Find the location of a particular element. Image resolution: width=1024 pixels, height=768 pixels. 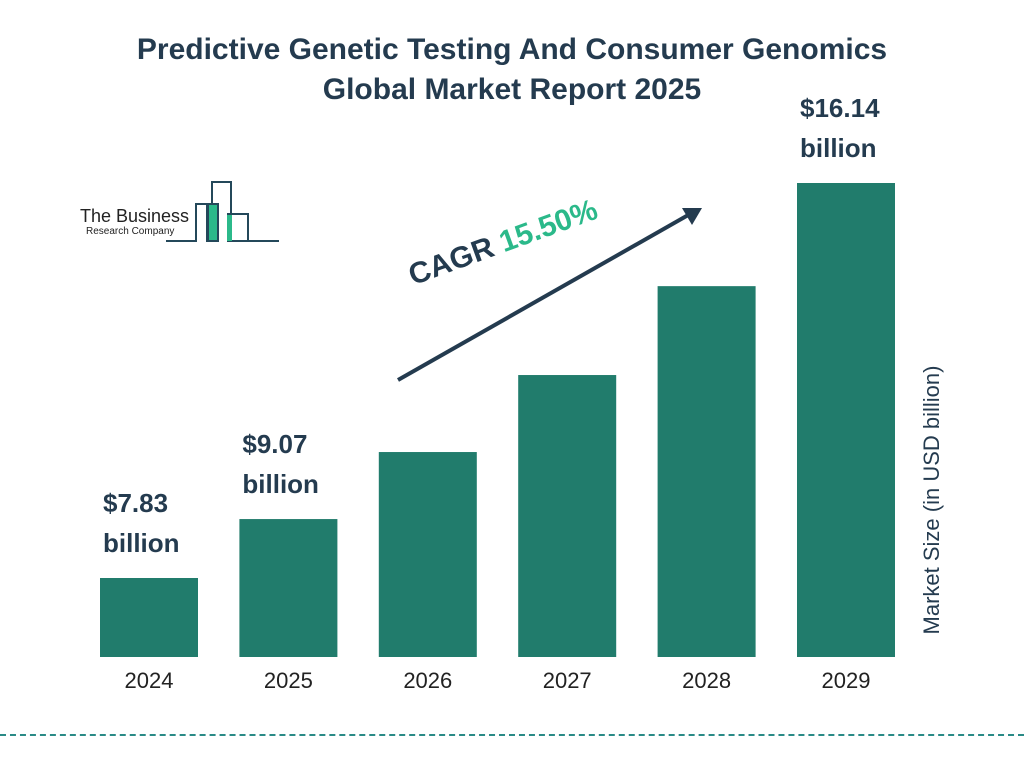

x-tick-label: 2025 is located at coordinates (288, 680).